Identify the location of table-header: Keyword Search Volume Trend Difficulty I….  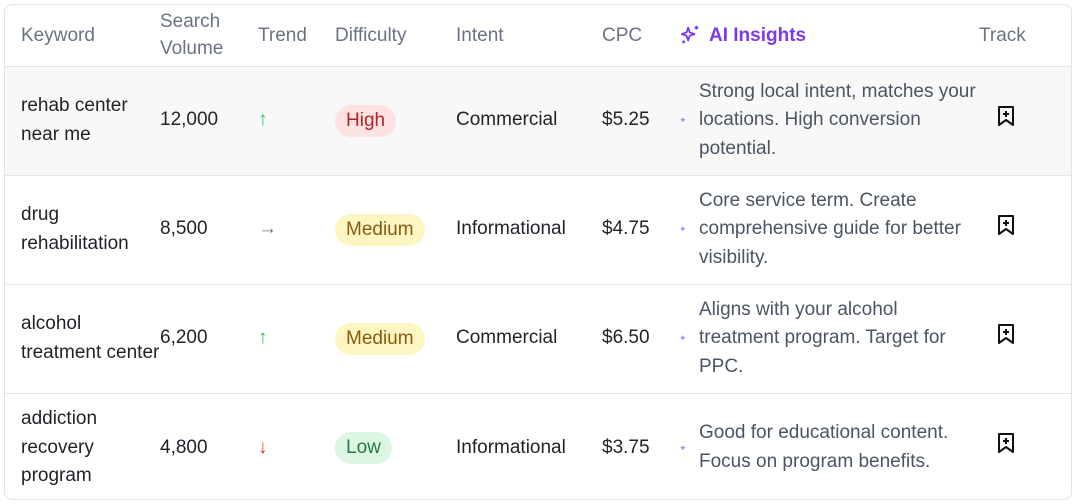
(538, 36).